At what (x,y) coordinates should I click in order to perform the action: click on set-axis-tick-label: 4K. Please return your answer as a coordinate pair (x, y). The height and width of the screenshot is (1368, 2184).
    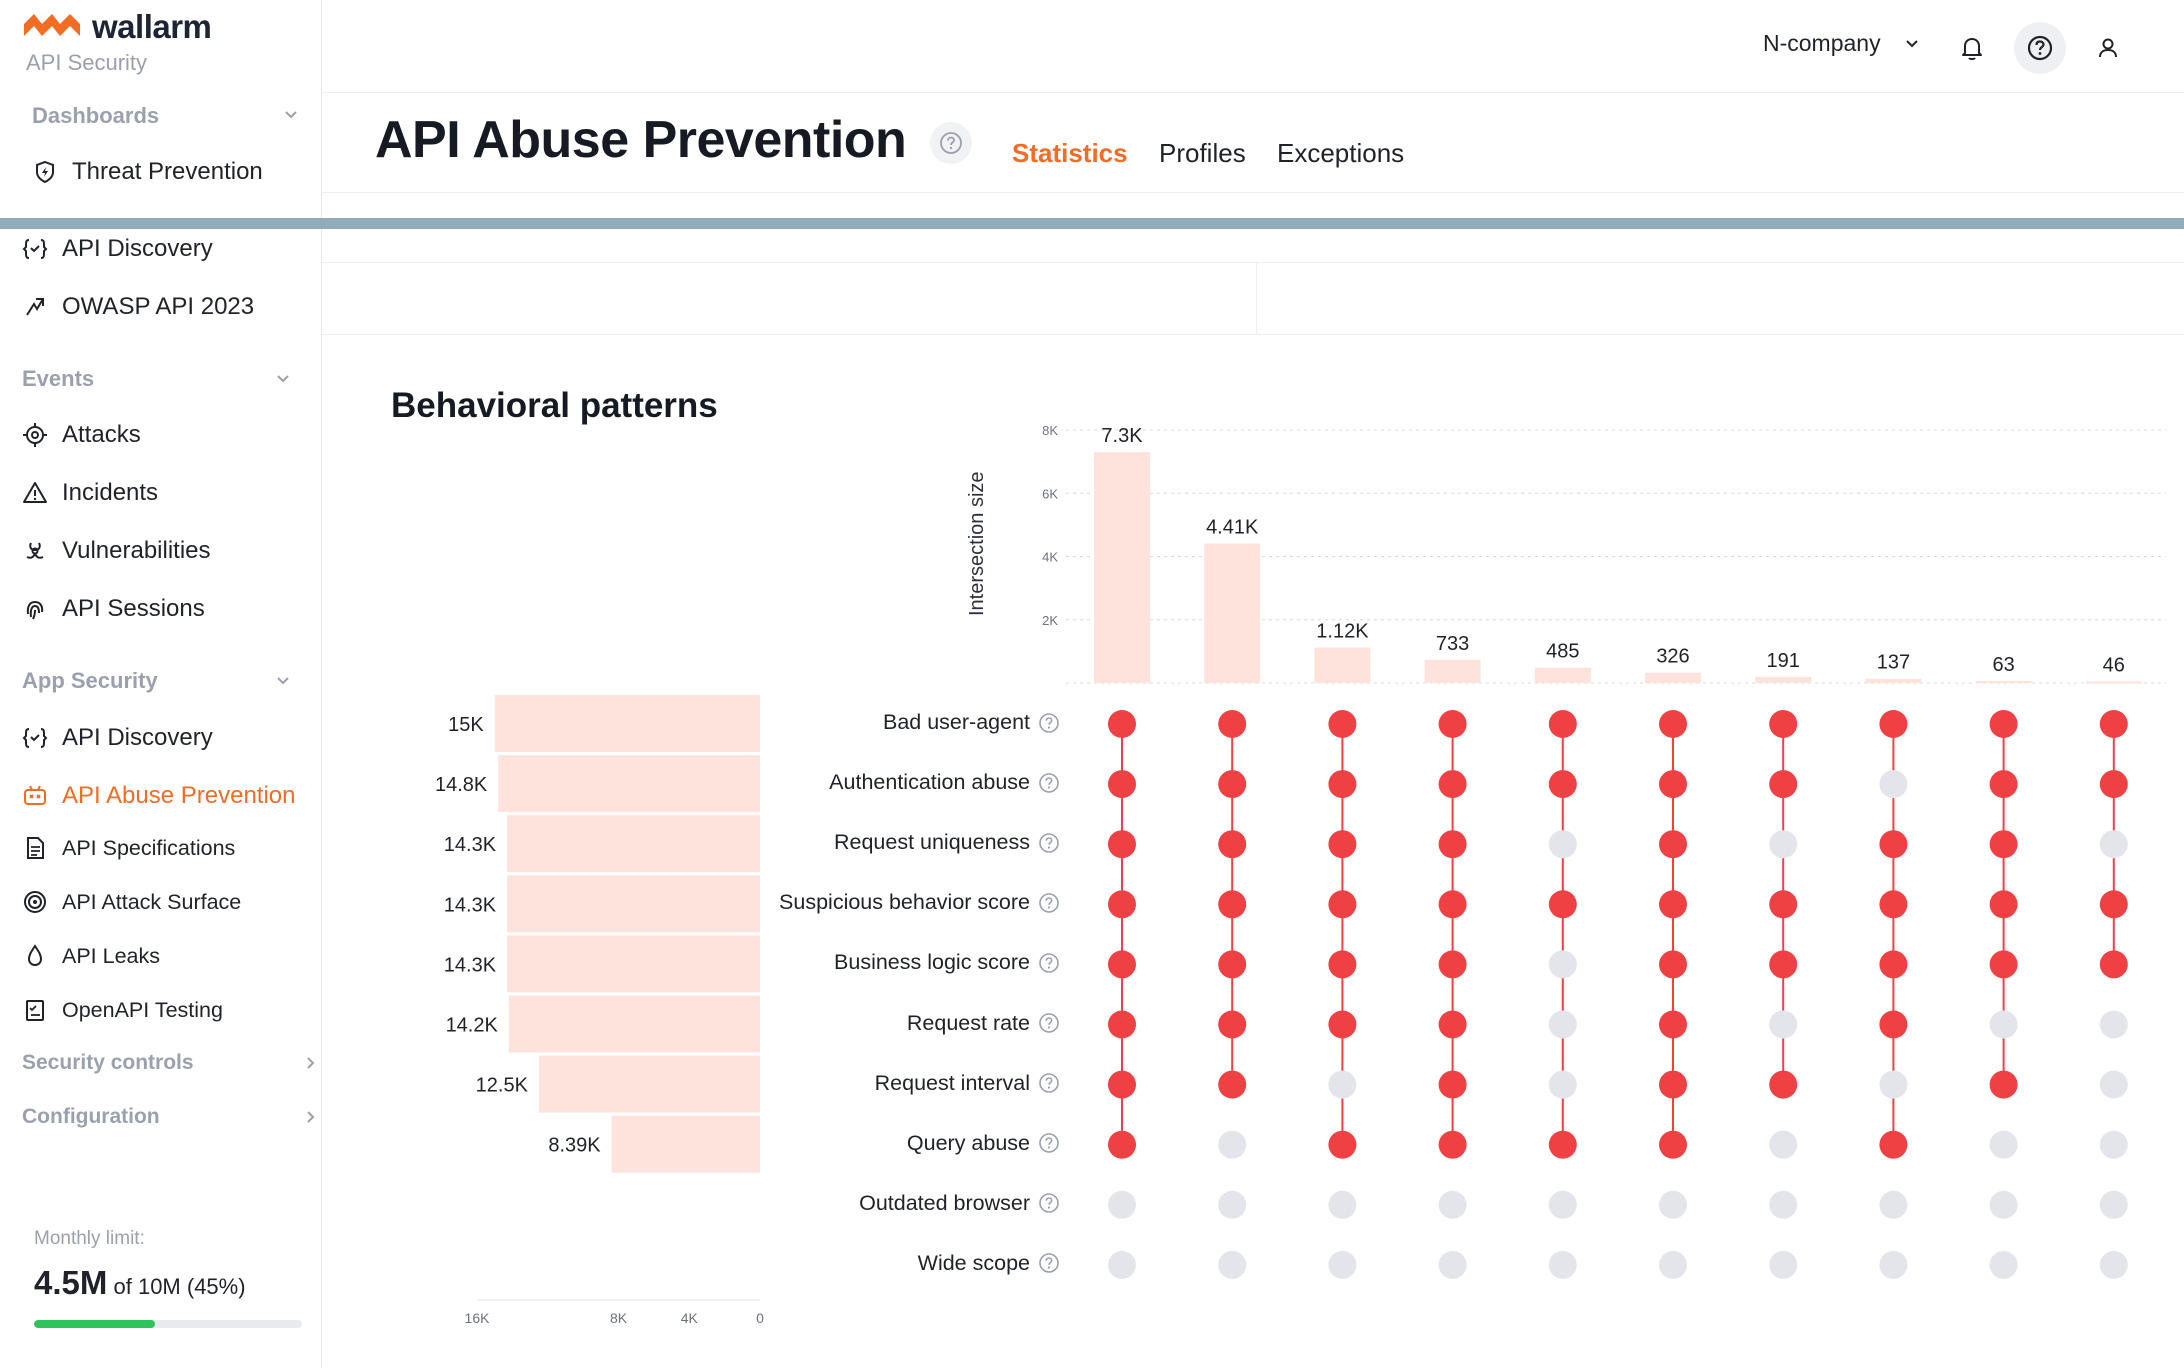
    Looking at the image, I should click on (690, 1318).